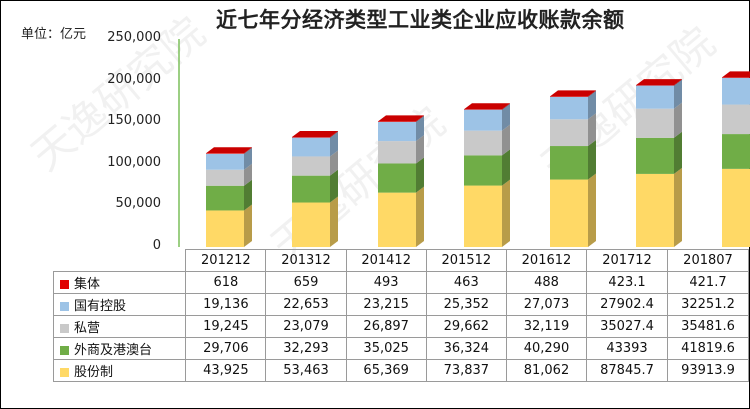  I want to click on x-category-label: 201312, so click(306, 260).